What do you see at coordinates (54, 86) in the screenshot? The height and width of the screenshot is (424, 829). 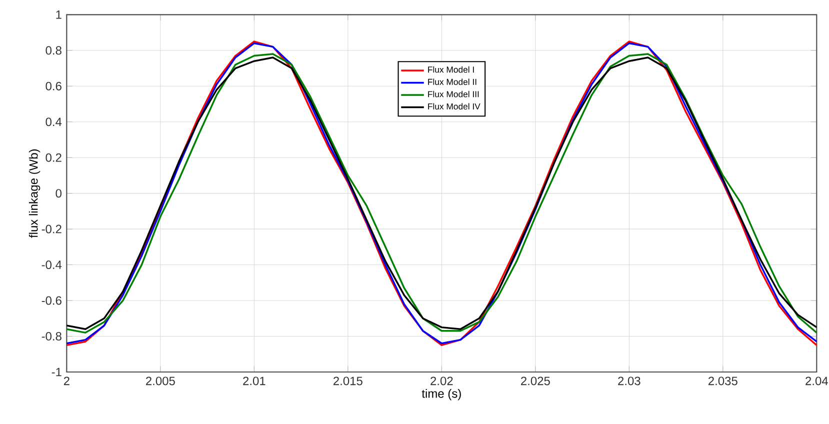 I see `y-tick-label: 0.6` at bounding box center [54, 86].